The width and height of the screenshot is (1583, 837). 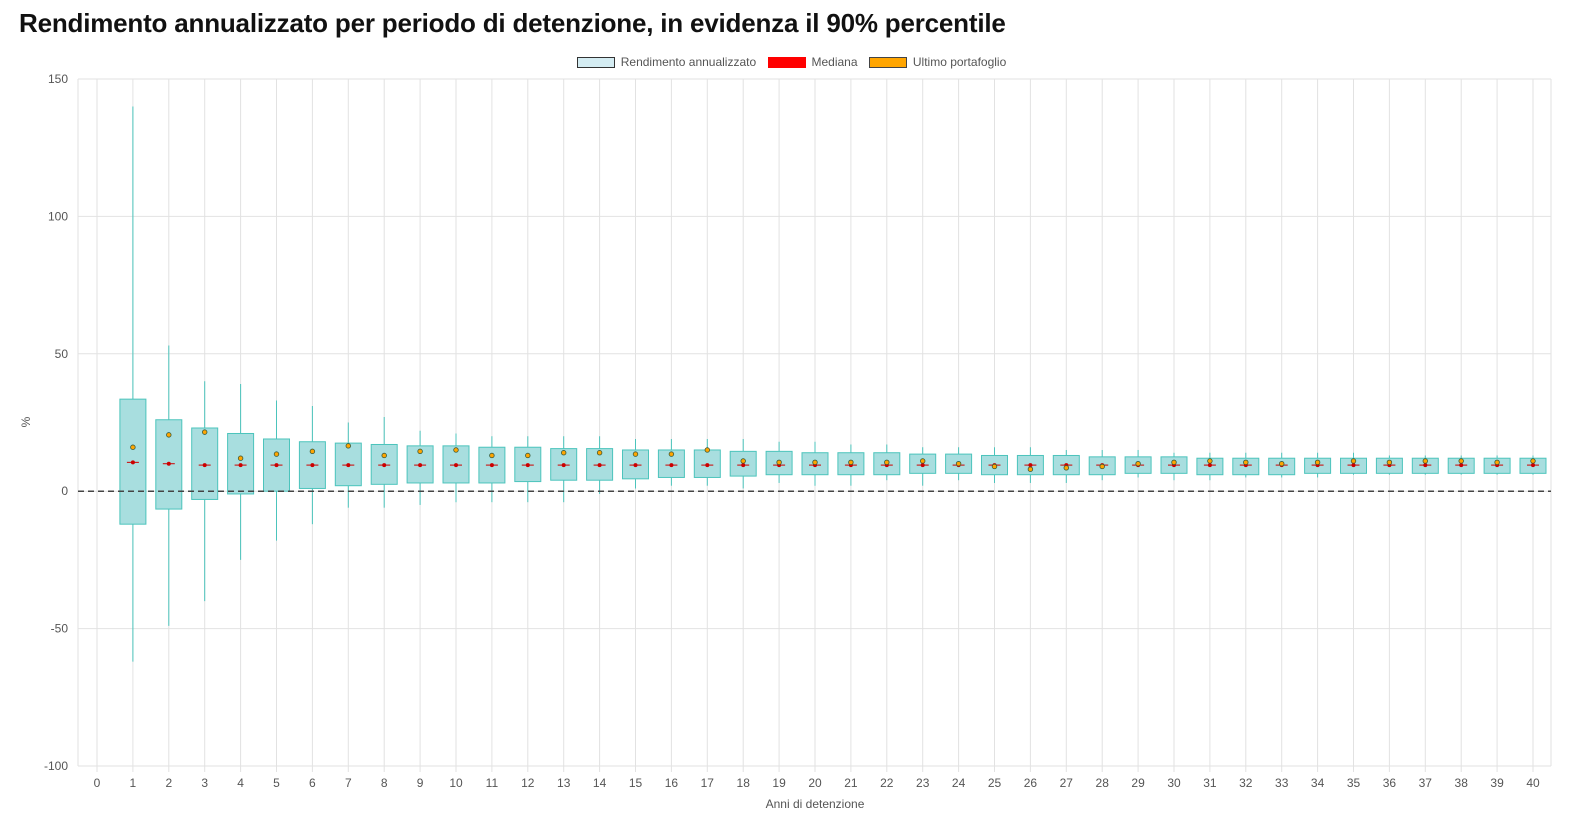 I want to click on legend-median-label: Mediana, so click(x=834, y=62).